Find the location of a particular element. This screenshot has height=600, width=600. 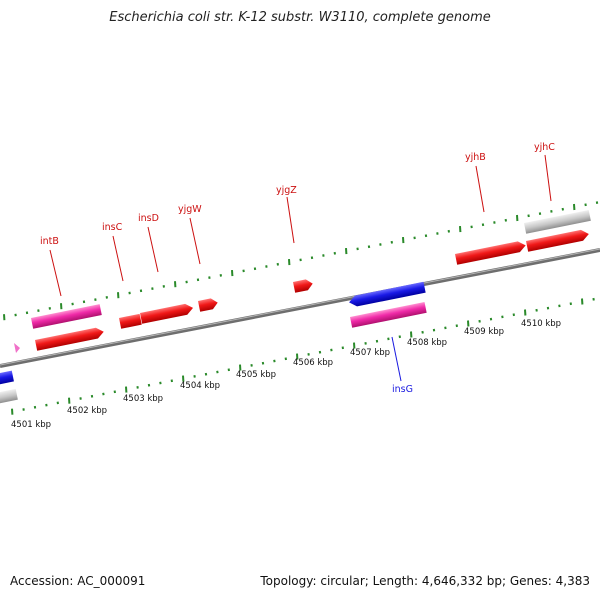

pseudogene-partial is located at coordinates (9, 396).